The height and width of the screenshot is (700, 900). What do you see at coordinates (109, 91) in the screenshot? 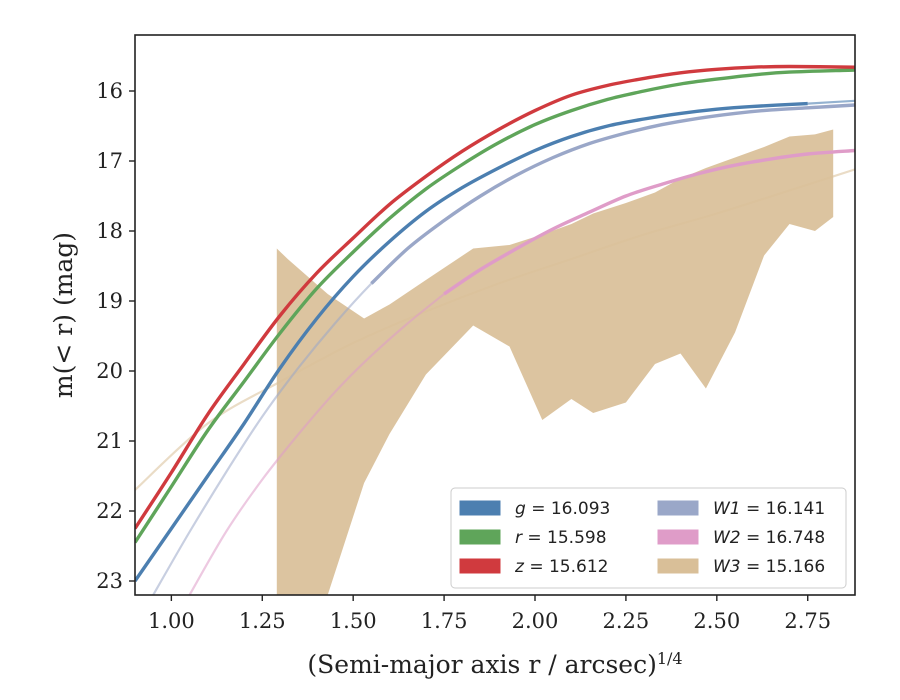
I see `y-tick-label: 16` at bounding box center [109, 91].